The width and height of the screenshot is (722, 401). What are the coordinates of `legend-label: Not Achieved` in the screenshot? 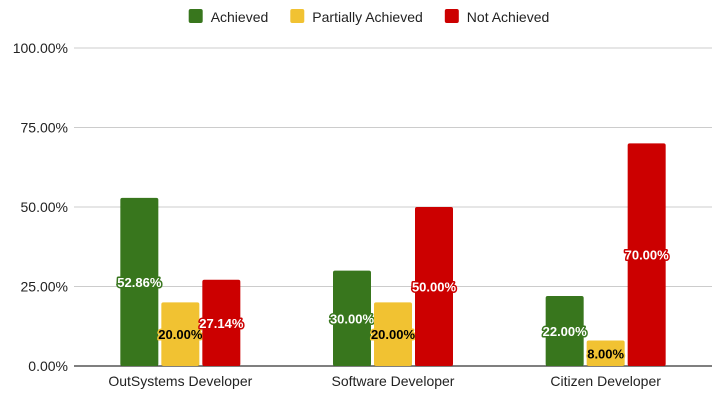 It's located at (508, 17).